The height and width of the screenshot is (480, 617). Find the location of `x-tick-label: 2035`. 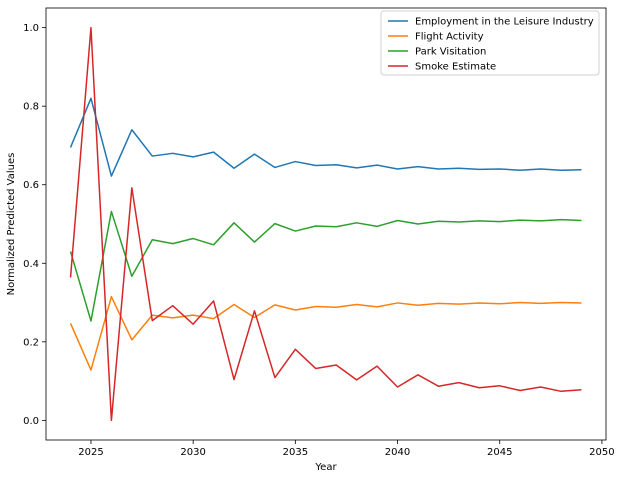

x-tick-label: 2035 is located at coordinates (295, 452).